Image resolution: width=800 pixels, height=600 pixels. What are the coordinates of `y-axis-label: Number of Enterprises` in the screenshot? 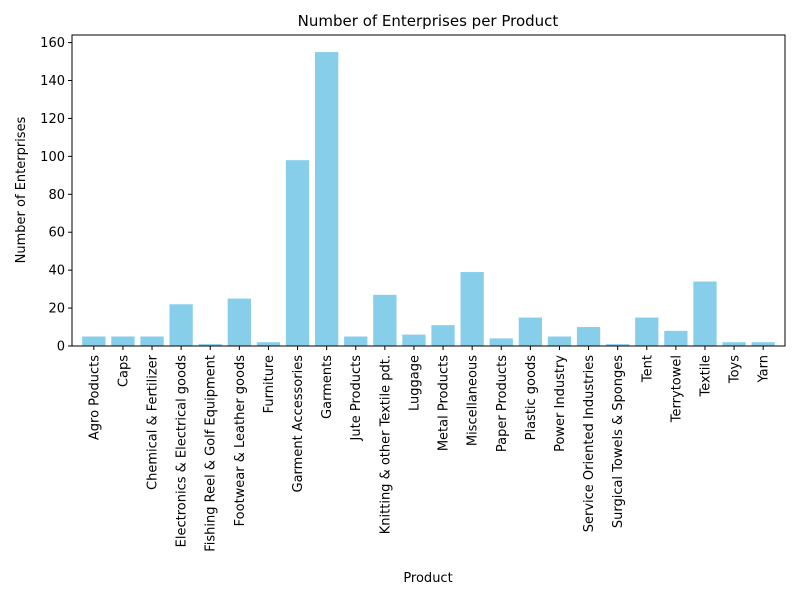 It's located at (21, 189).